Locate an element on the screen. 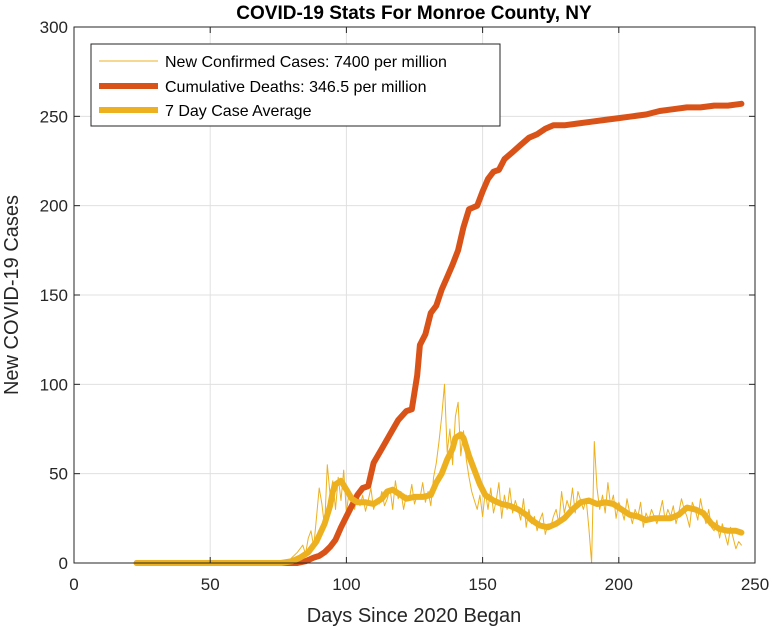  y-tick-label: 200 is located at coordinates (54, 206).